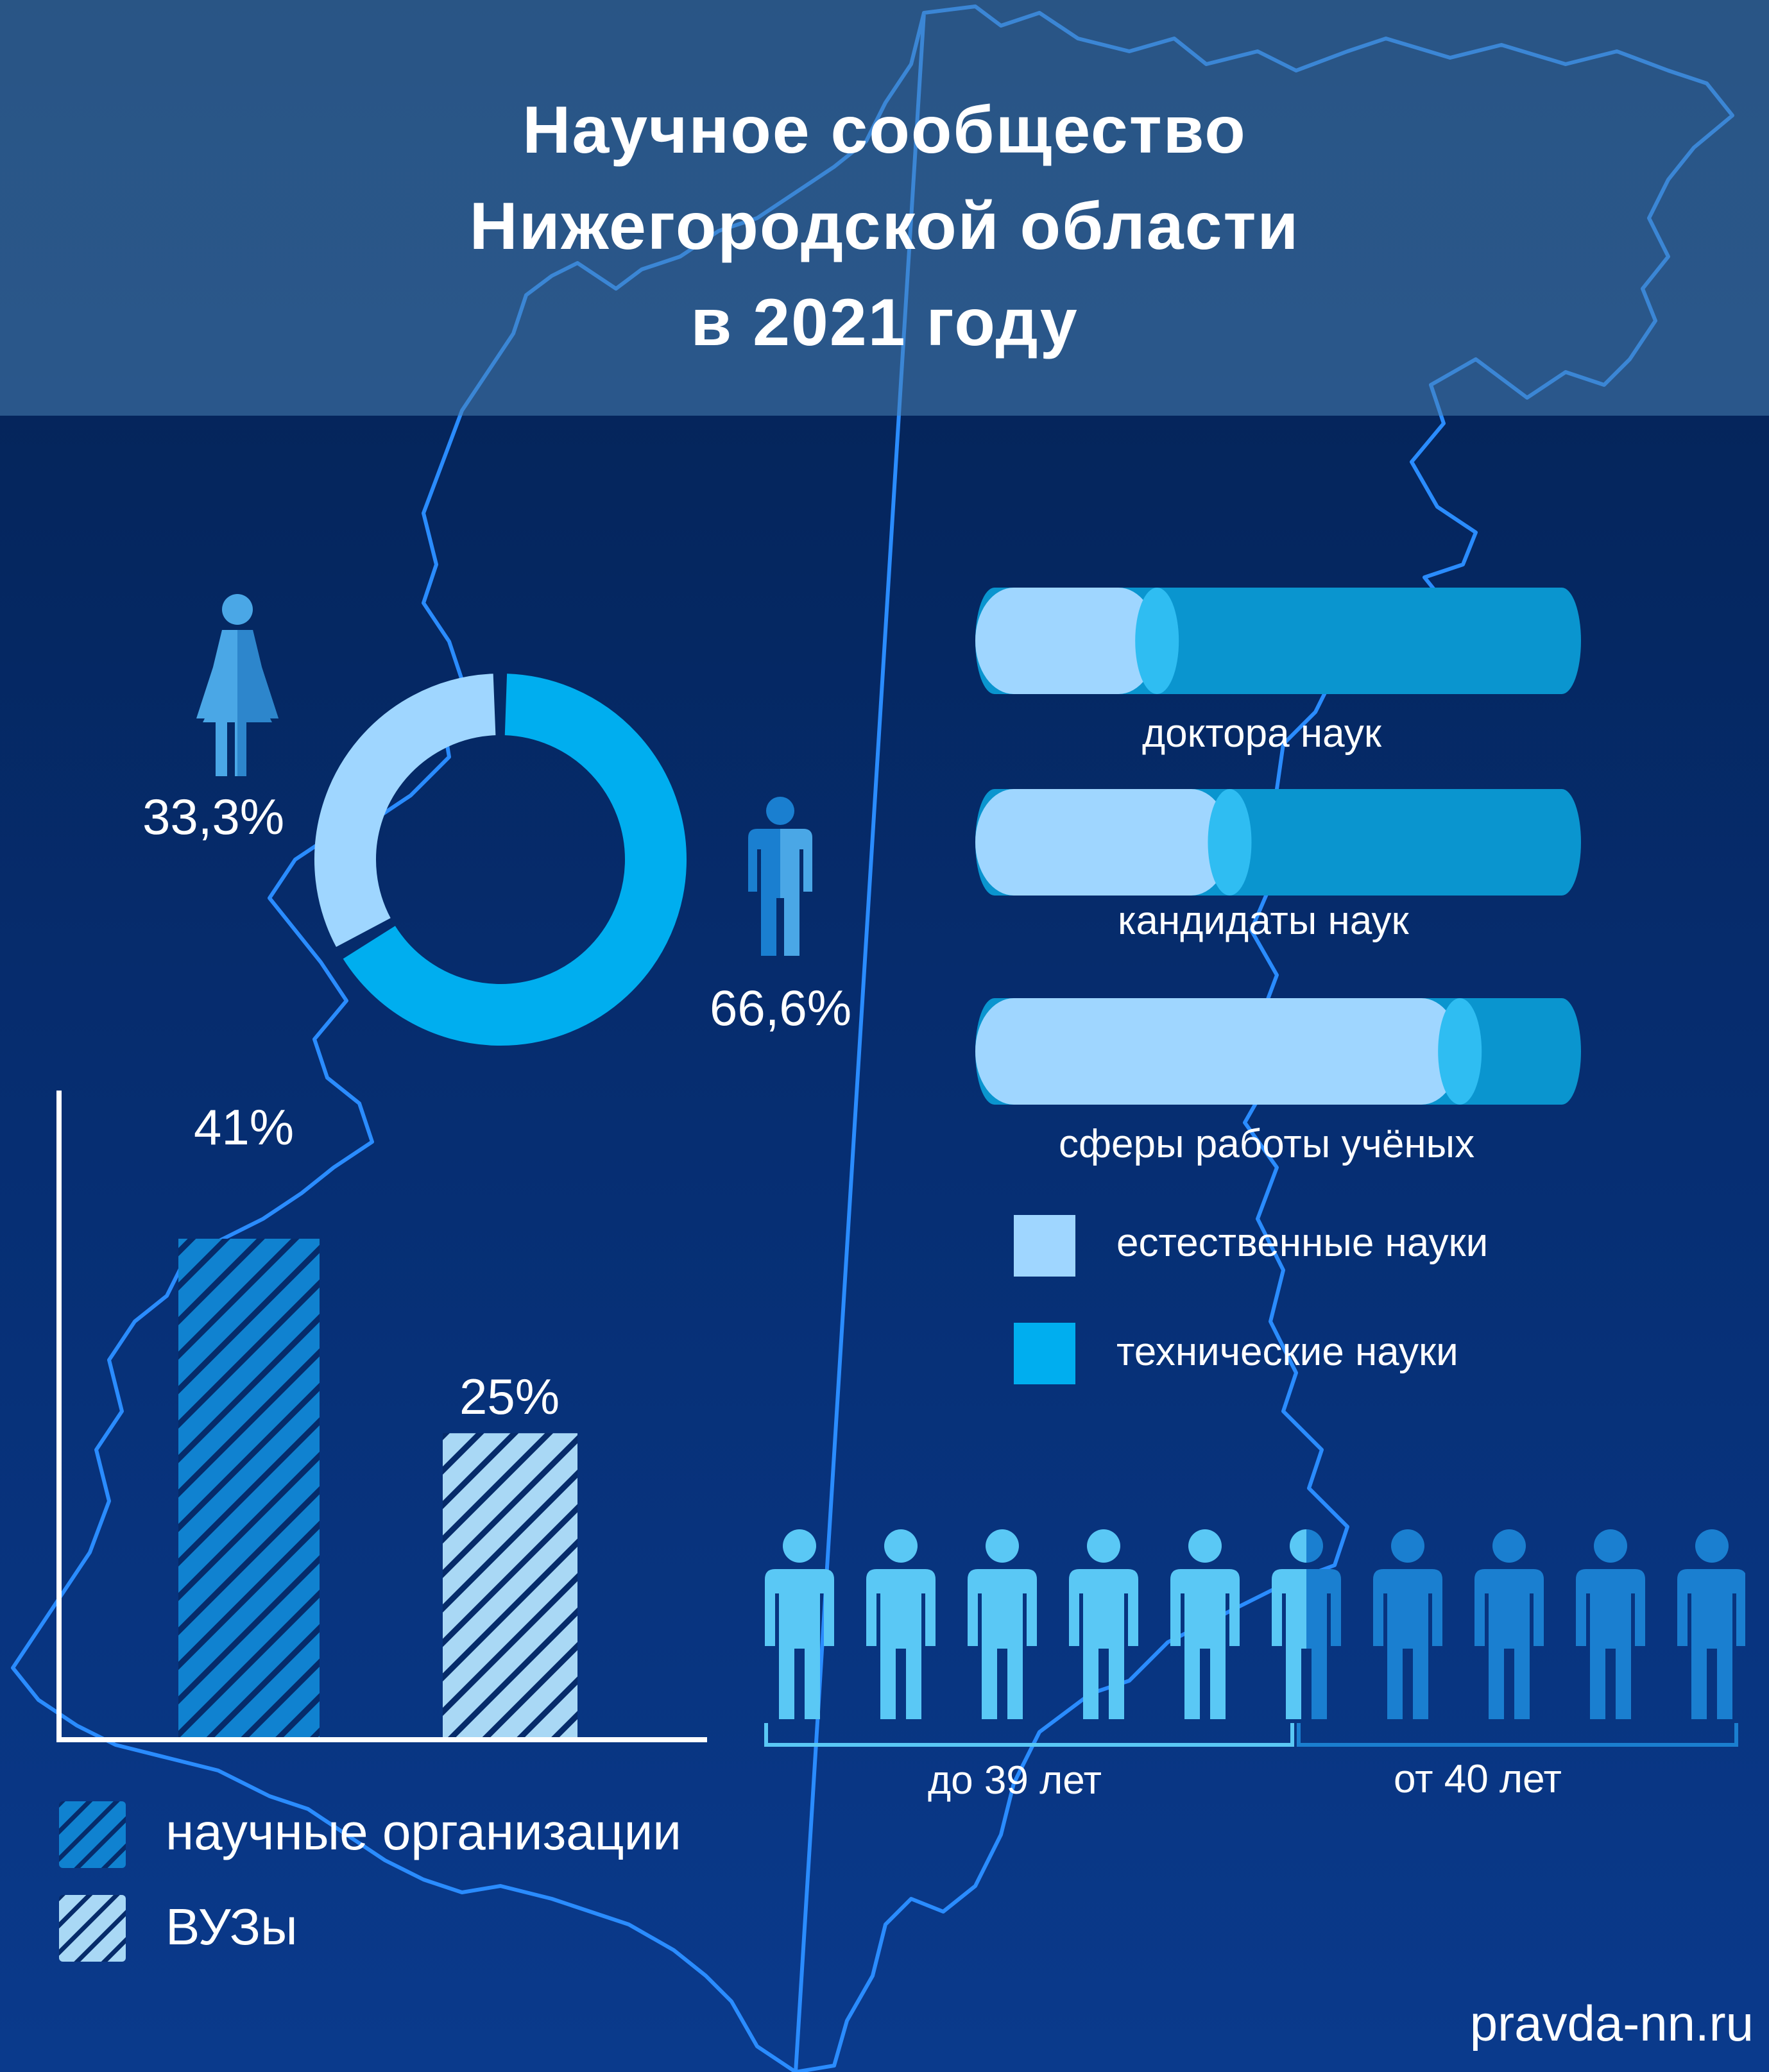 The height and width of the screenshot is (2072, 1769). Describe the element at coordinates (1611, 2023) in the screenshot. I see `site-credit: pravda-nn.ru` at that location.